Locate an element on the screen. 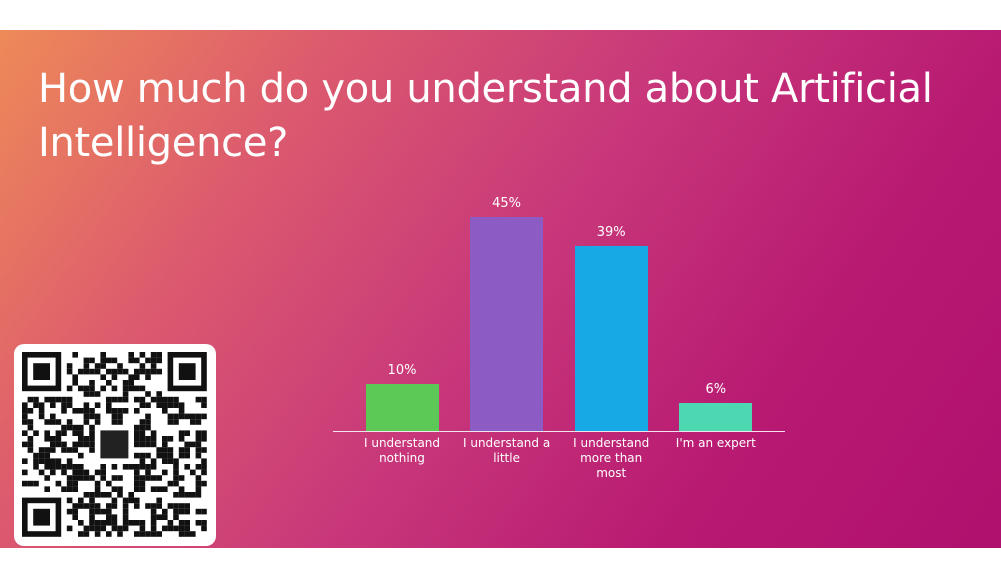  bar is located at coordinates (716, 416).